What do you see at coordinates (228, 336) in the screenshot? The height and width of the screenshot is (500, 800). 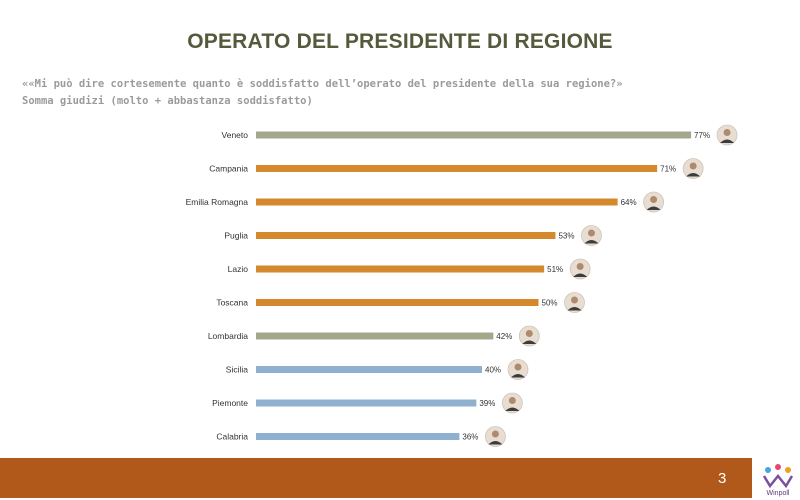 I see `category-label: Lombardia` at bounding box center [228, 336].